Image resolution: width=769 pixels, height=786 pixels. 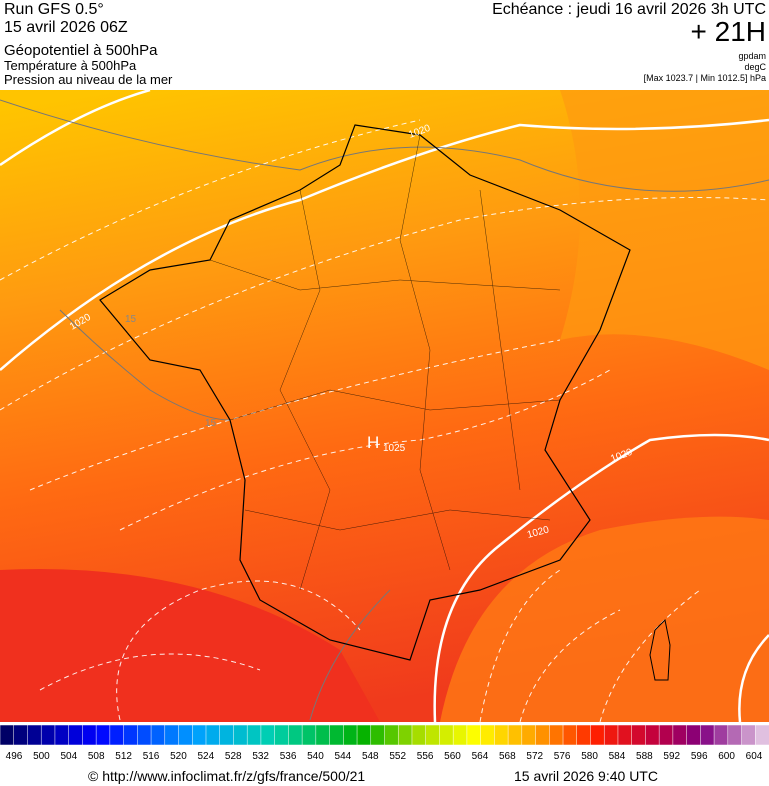 I want to click on scale-label: 556, so click(x=425, y=756).